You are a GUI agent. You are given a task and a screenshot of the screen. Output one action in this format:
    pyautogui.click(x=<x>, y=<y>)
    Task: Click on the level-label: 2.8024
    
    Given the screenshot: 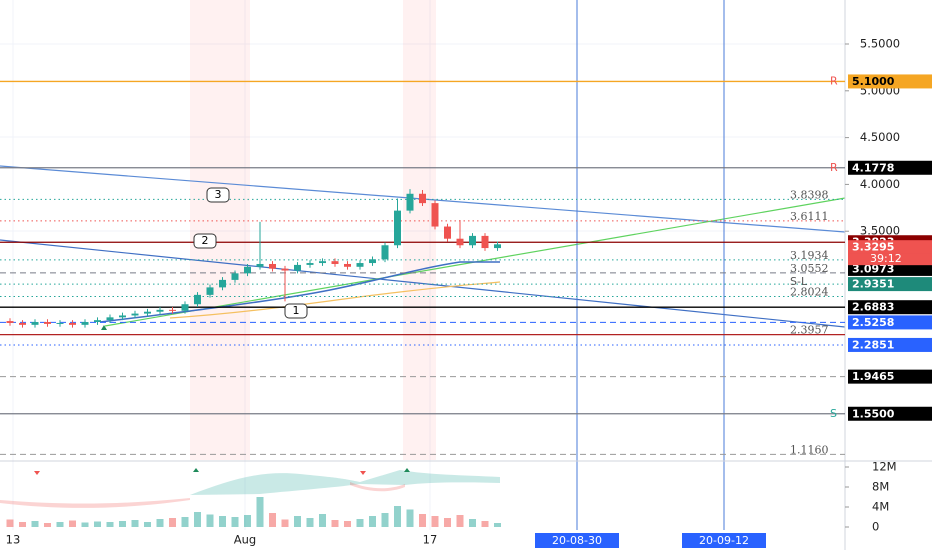 What is the action you would take?
    pyautogui.click(x=809, y=292)
    